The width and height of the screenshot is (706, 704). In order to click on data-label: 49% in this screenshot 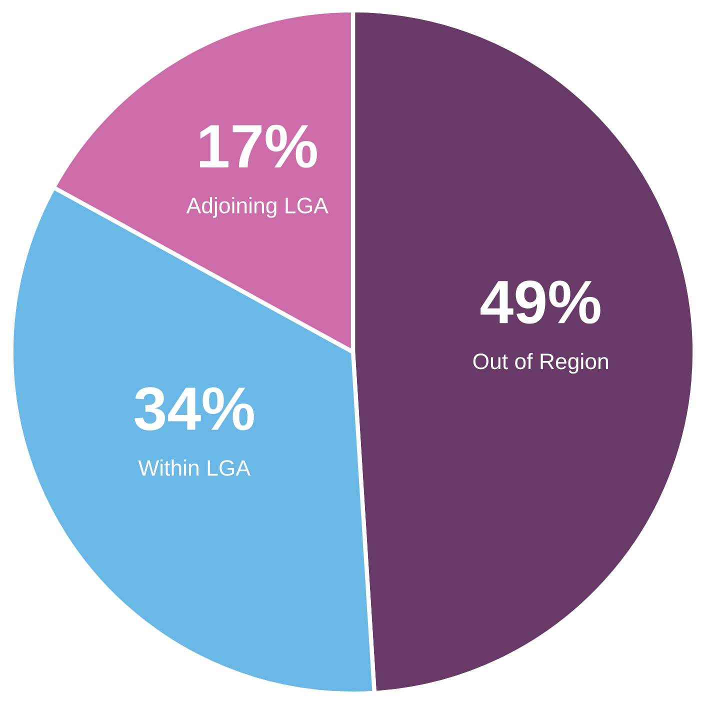, I will do `click(540, 302)`.